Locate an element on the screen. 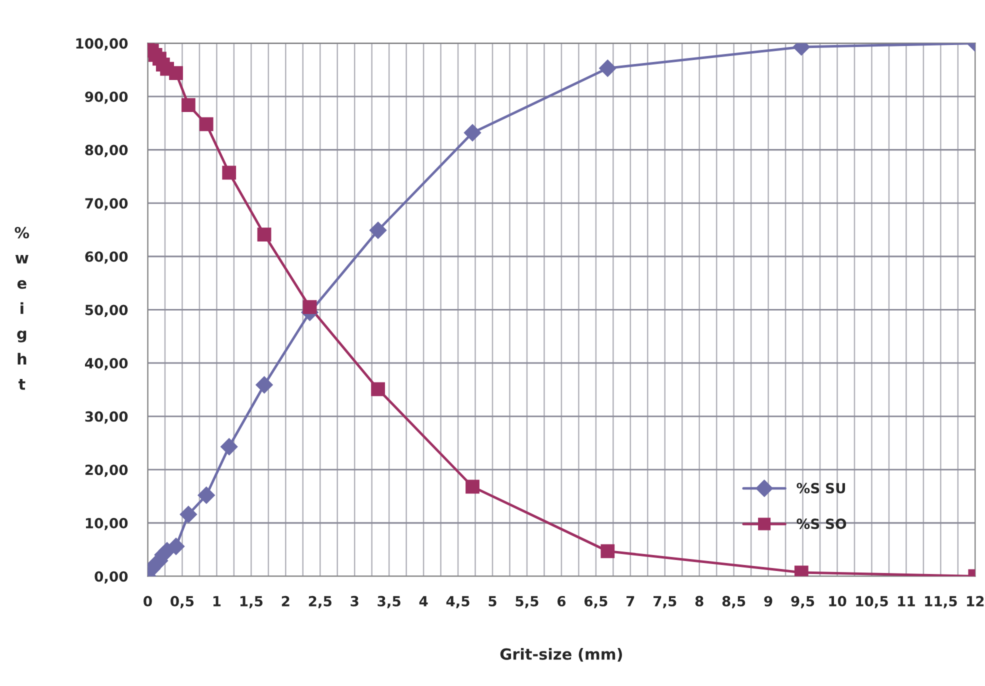 The height and width of the screenshot is (686, 985). x-tick-label: 5 is located at coordinates (492, 601).